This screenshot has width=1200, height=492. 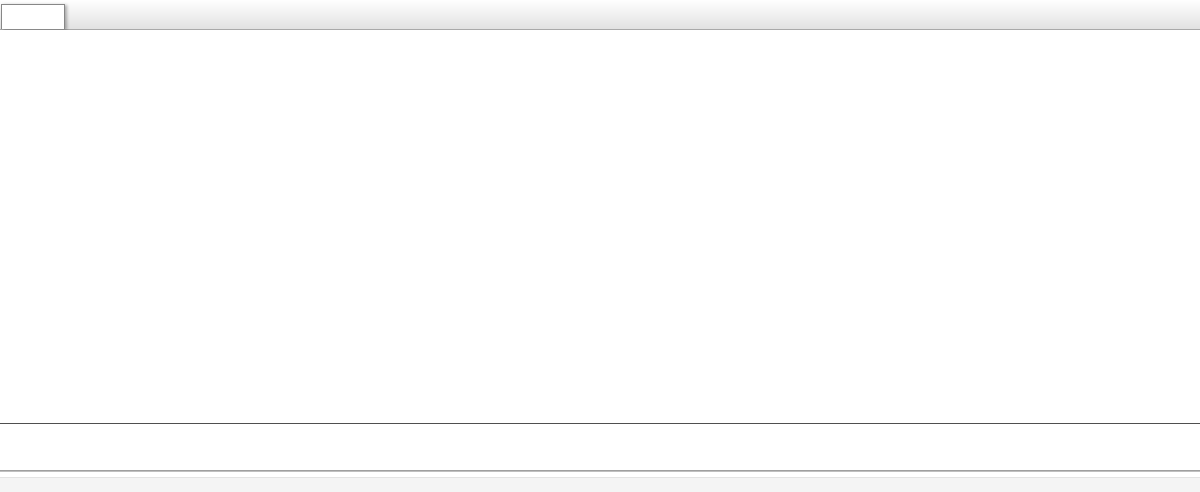 I want to click on panel-divider, so click(x=600, y=471).